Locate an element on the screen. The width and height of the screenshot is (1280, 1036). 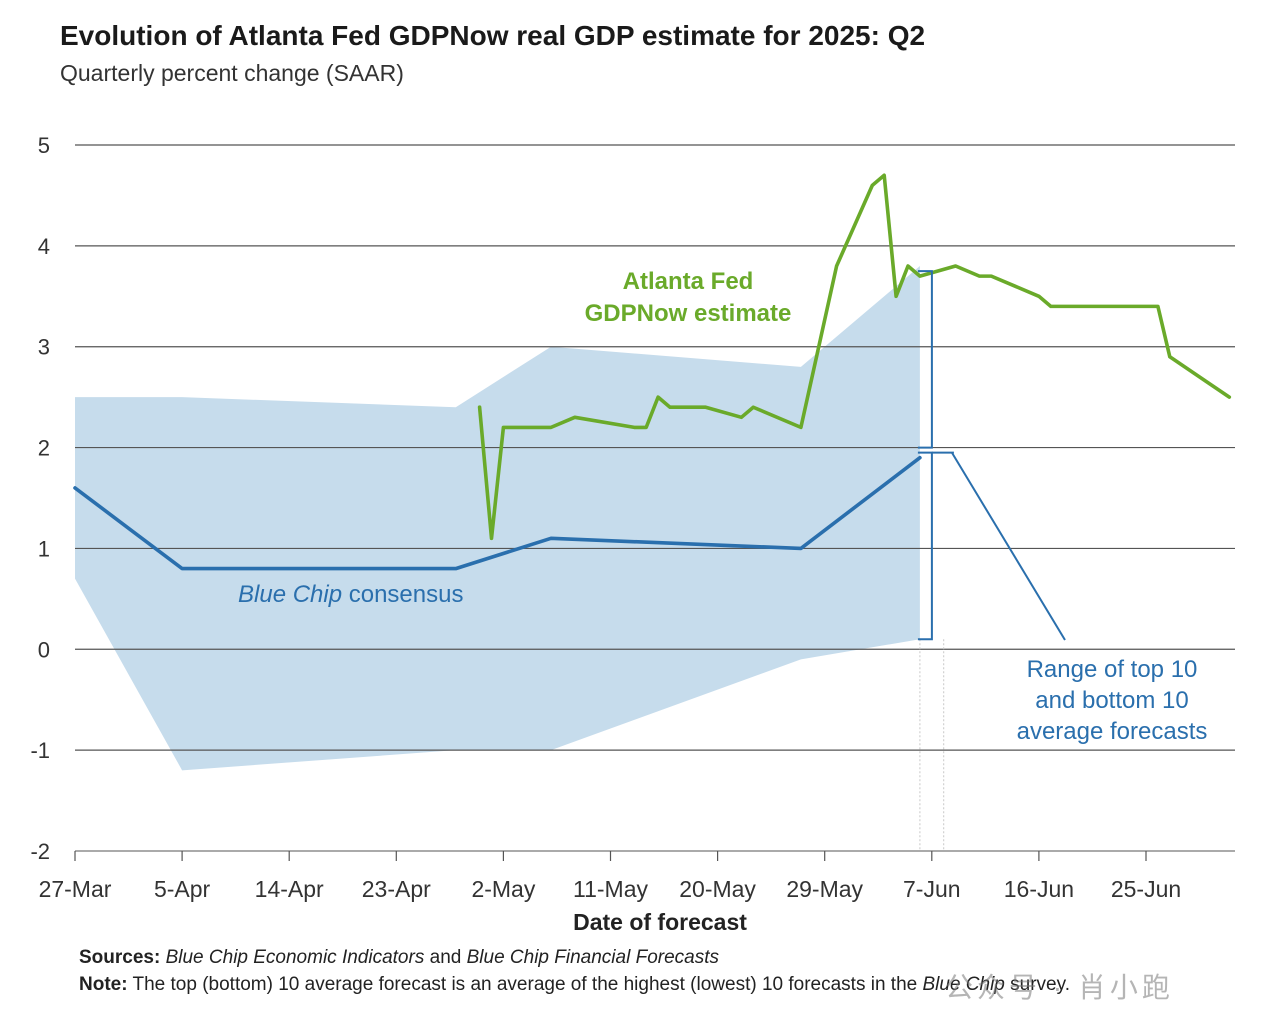
y-tick-label: 2 is located at coordinates (44, 448).